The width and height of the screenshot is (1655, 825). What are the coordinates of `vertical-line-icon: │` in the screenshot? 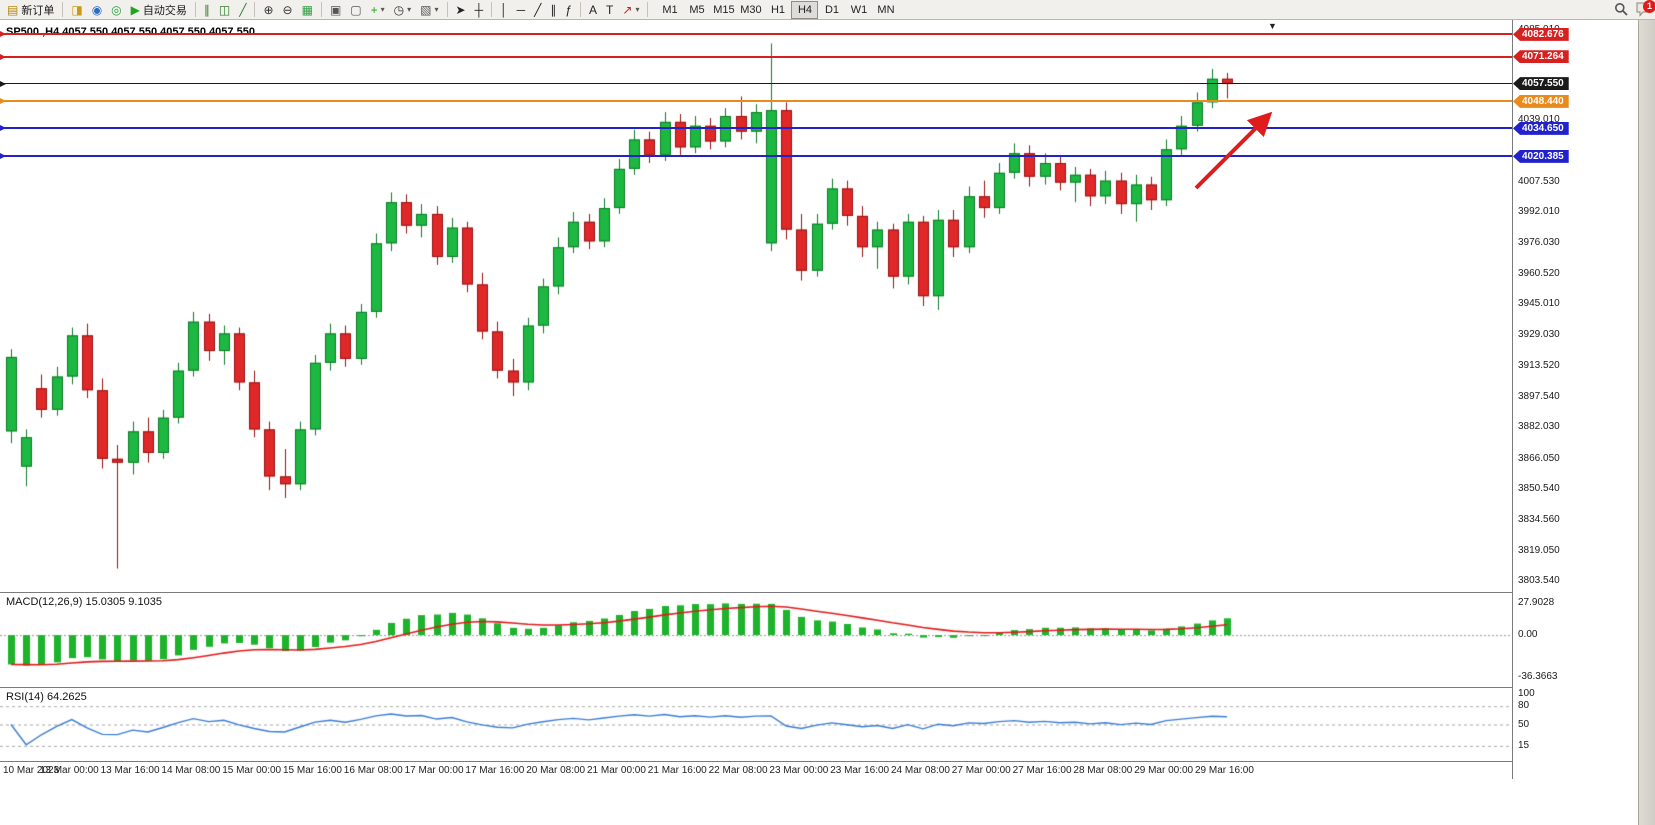 It's located at (504, 9).